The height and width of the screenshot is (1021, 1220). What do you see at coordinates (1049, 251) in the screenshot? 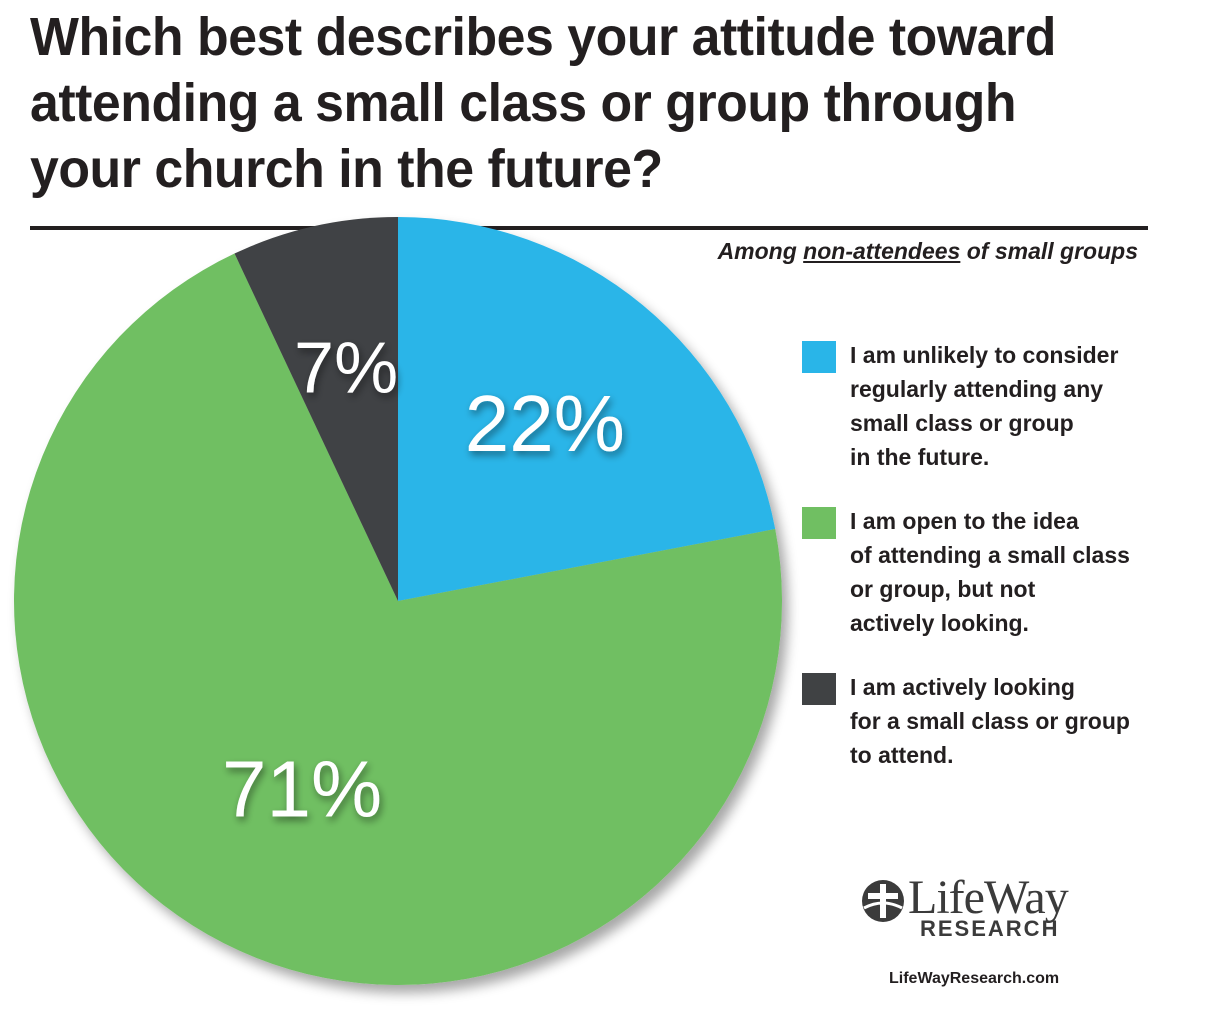
I see `subtitle-suffix: of small groups` at bounding box center [1049, 251].